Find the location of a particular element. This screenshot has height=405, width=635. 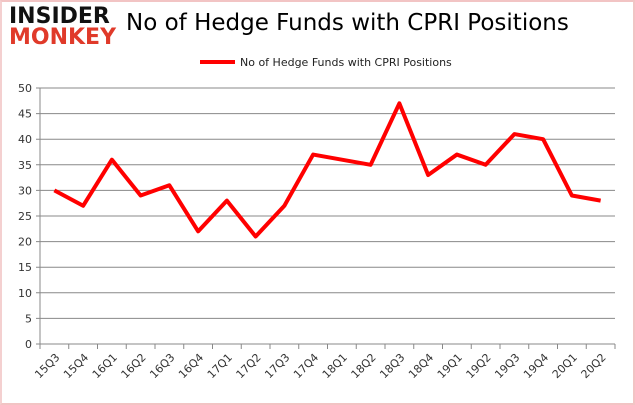

y-tick-label: 15 is located at coordinates (25, 267).